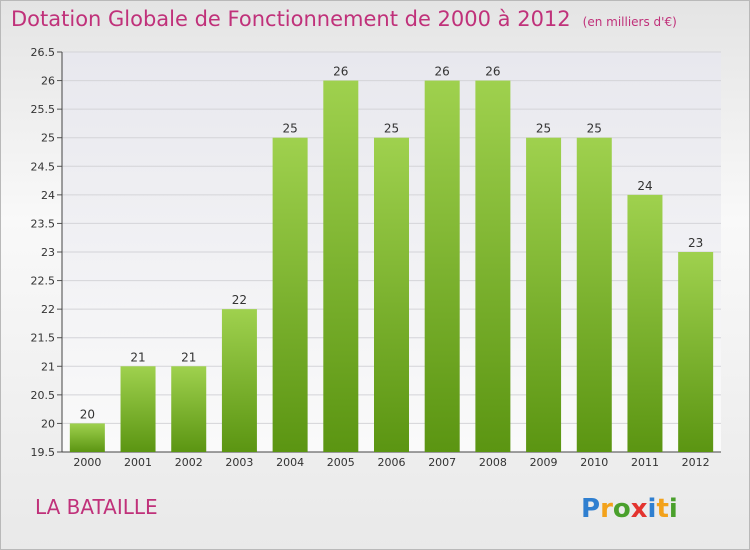 The image size is (750, 550). I want to click on proxiti-logo: Proxiti, so click(629, 509).